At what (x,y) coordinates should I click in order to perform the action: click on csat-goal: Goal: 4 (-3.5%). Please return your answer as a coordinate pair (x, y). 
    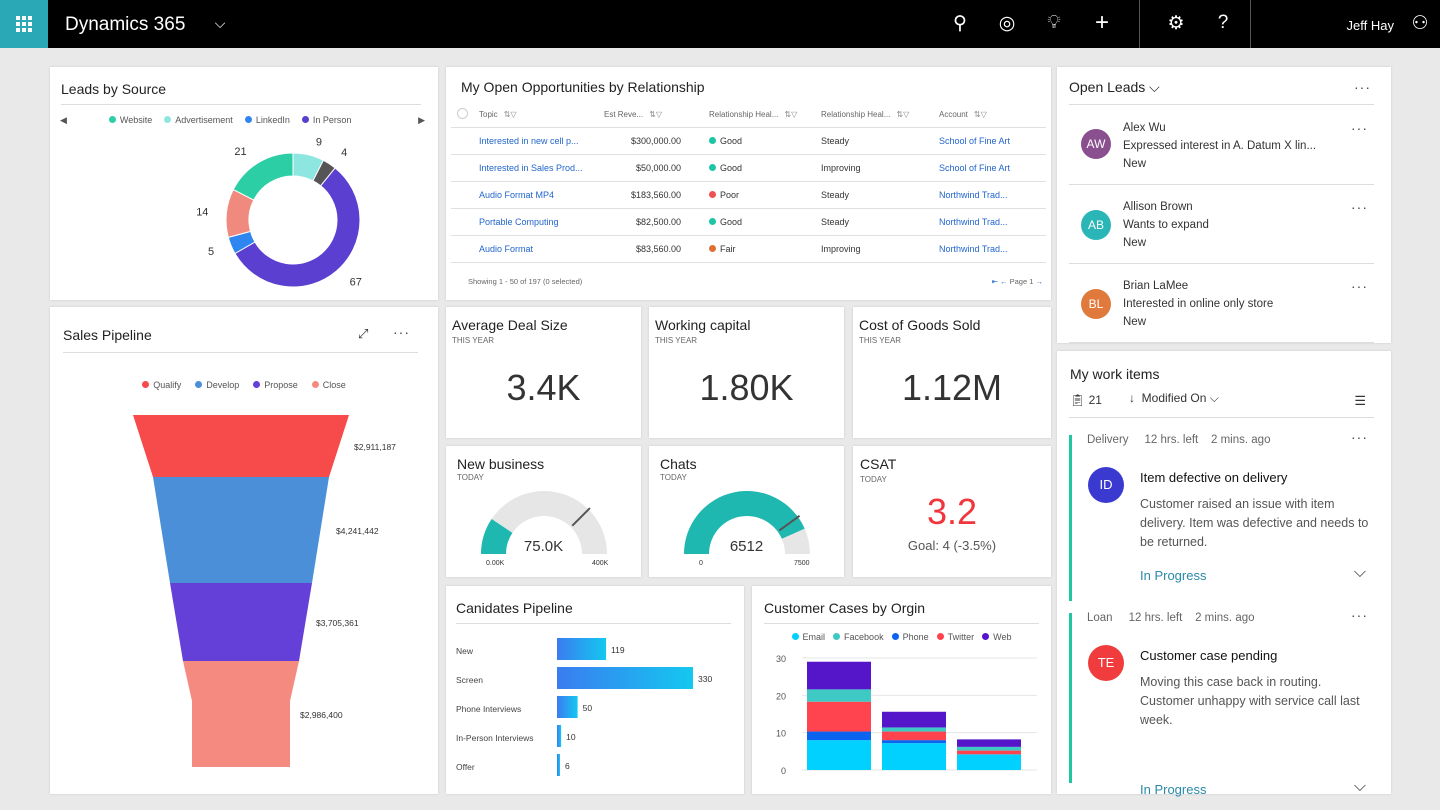
    Looking at the image, I should click on (952, 545).